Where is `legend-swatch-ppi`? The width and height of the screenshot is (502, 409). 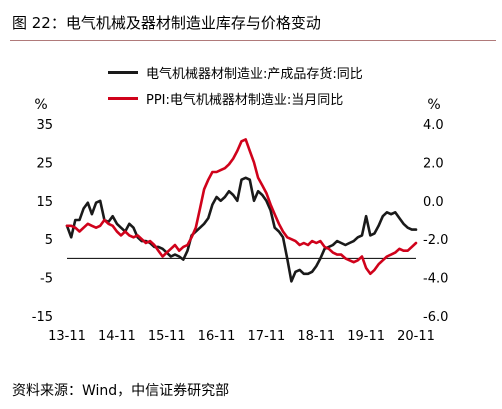
legend-swatch-ppi is located at coordinates (123, 98).